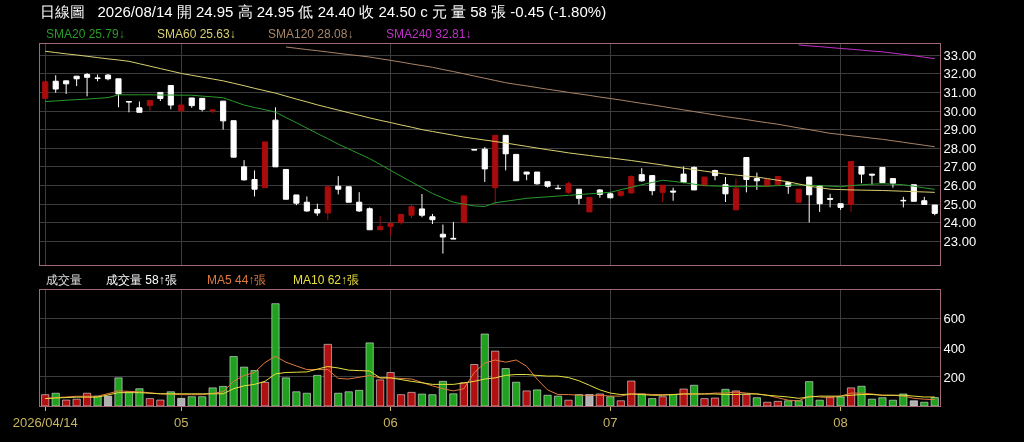  I want to click on text: MA5 44↑張, so click(237, 280).